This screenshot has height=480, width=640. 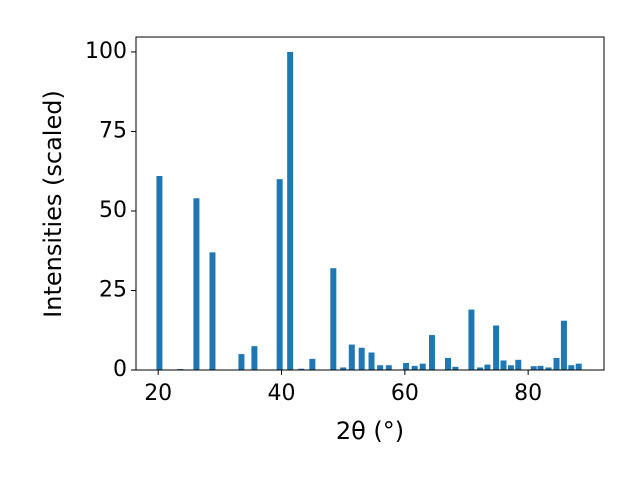 I want to click on x-axis-label: 2θ (°), so click(x=370, y=431).